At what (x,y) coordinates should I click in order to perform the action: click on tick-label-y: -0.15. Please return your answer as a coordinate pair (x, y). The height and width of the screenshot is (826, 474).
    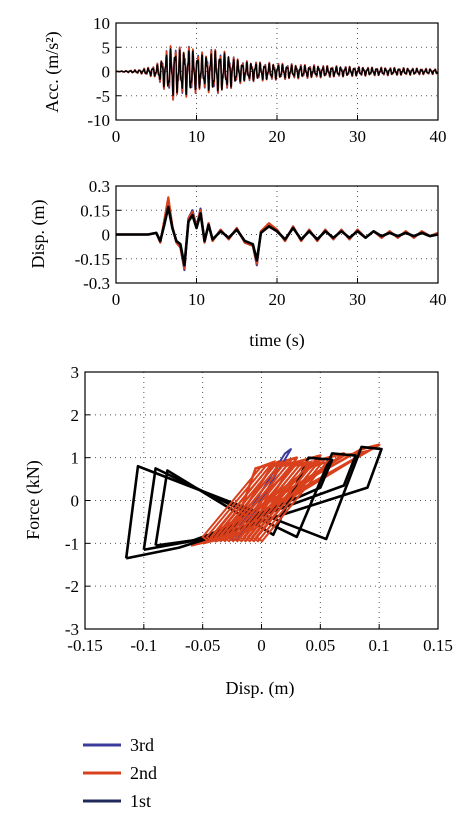
    Looking at the image, I should click on (92, 259).